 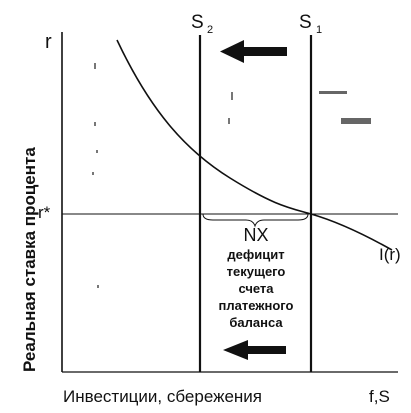 What do you see at coordinates (390, 254) in the screenshot?
I see `investment-label: I(r)` at bounding box center [390, 254].